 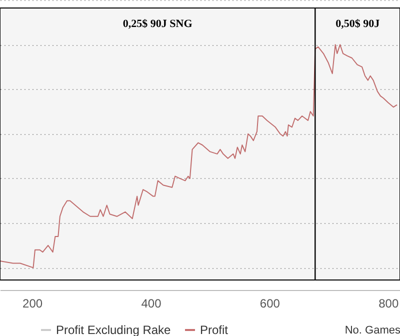 I want to click on x-tick-label: 200, so click(x=32, y=303).